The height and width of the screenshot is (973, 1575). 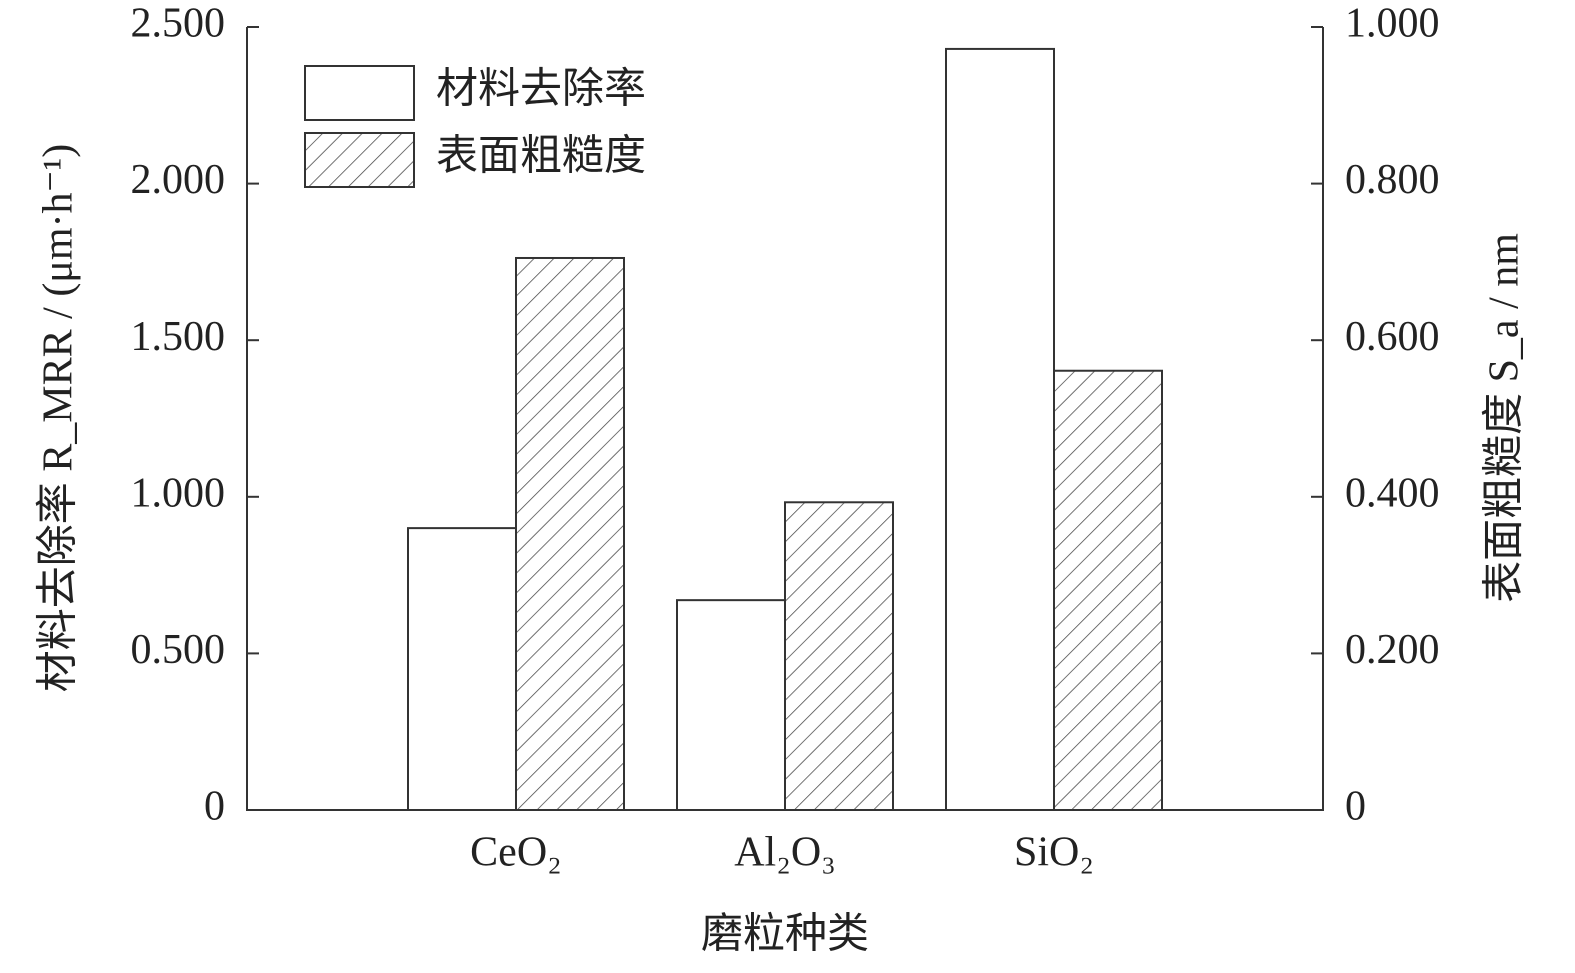 I want to click on y2-tick-label: 0.600, so click(x=1392, y=337).